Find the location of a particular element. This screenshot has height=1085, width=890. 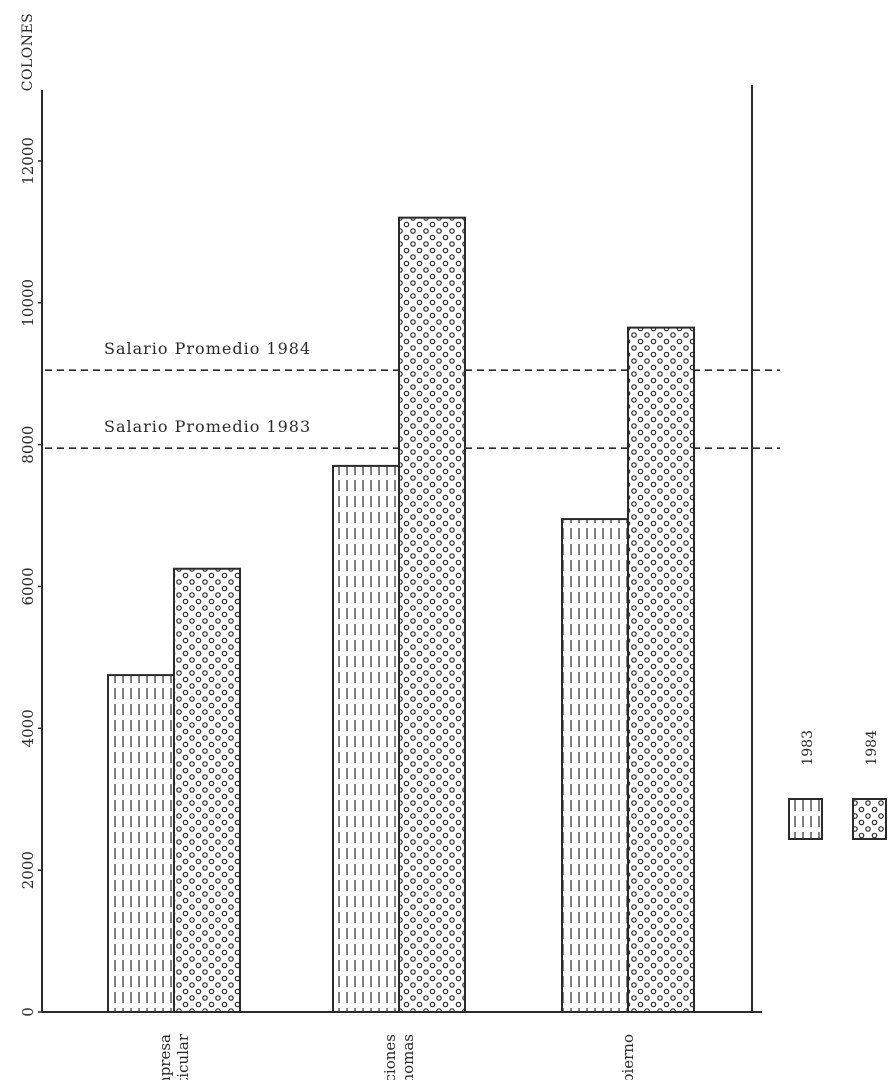

y-tick-label: 4000 is located at coordinates (28, 728).